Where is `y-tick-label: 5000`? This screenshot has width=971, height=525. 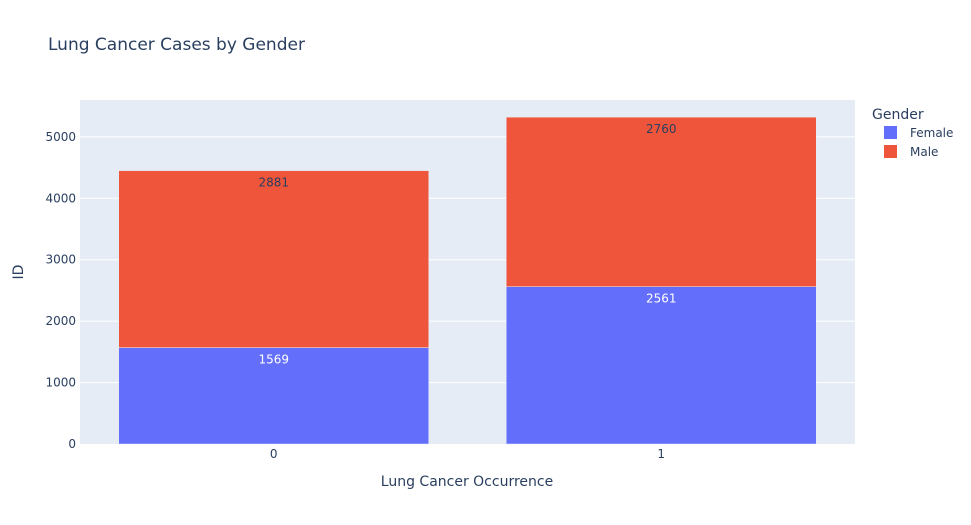
y-tick-label: 5000 is located at coordinates (60, 137).